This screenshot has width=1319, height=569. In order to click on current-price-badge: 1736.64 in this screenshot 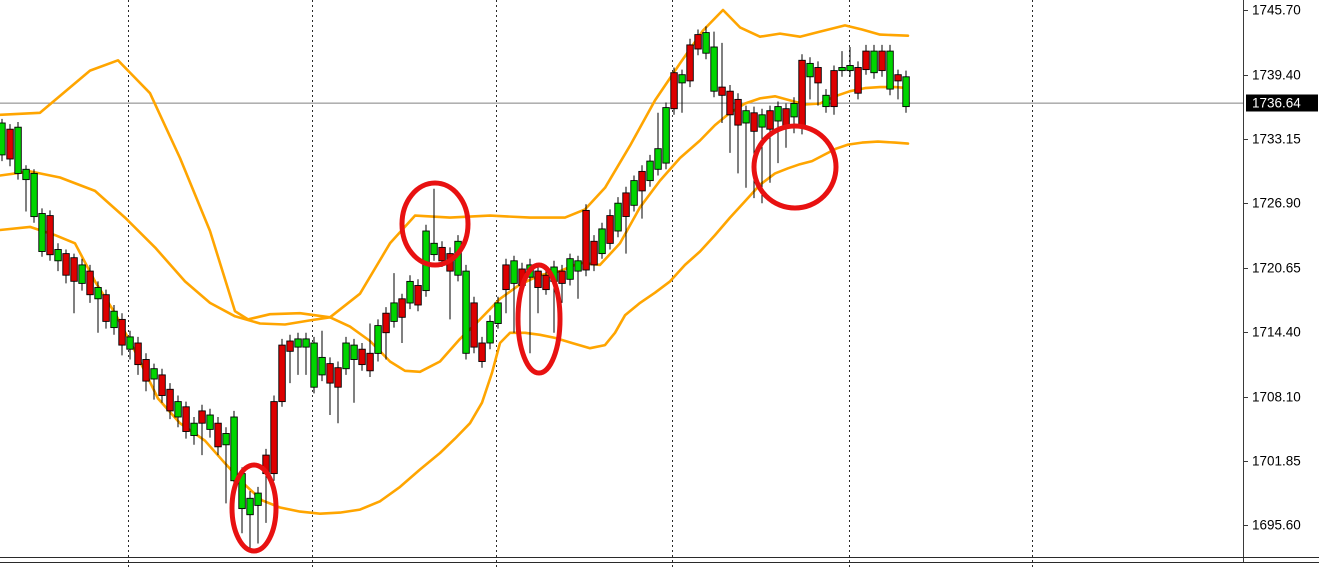, I will do `click(1282, 103)`.